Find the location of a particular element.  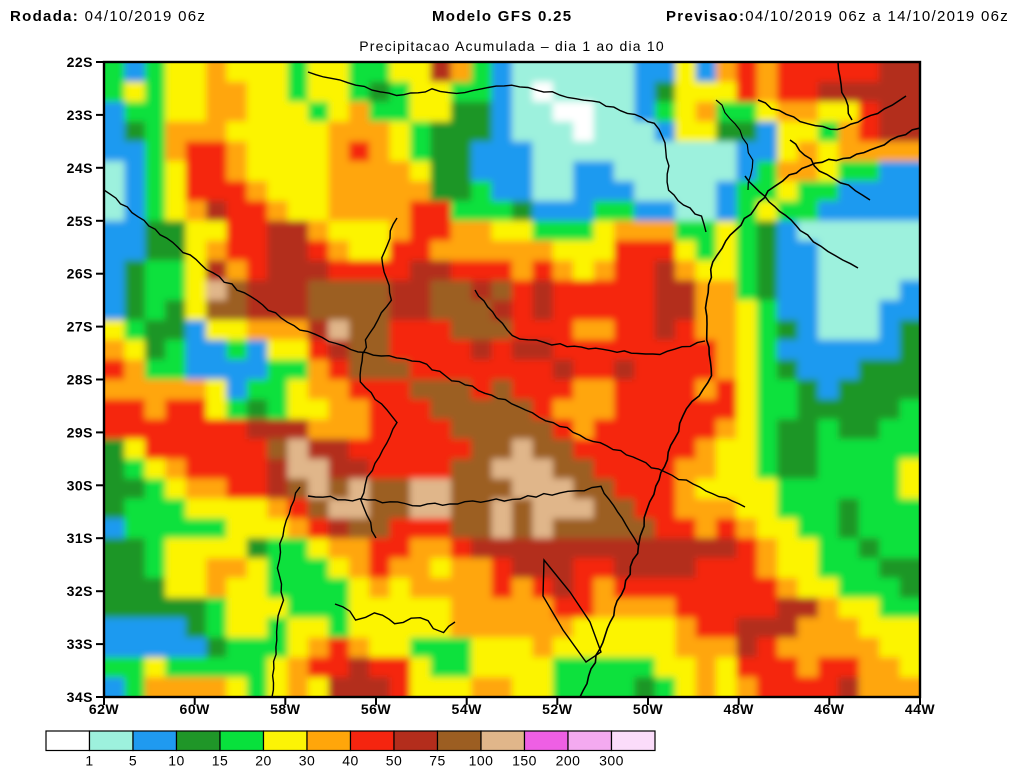

svg-text: 300 is located at coordinates (611, 761).